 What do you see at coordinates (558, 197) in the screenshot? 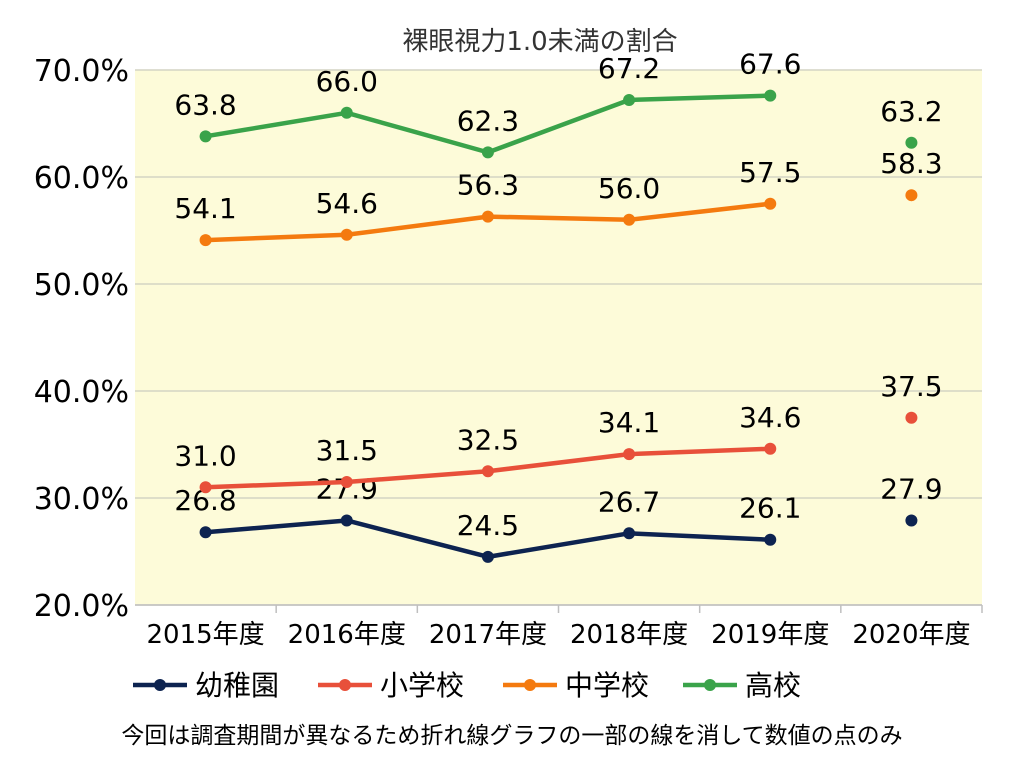
I see `series-3: 54.1 54.6 56.3 56.0 57.5 58.3` at bounding box center [558, 197].